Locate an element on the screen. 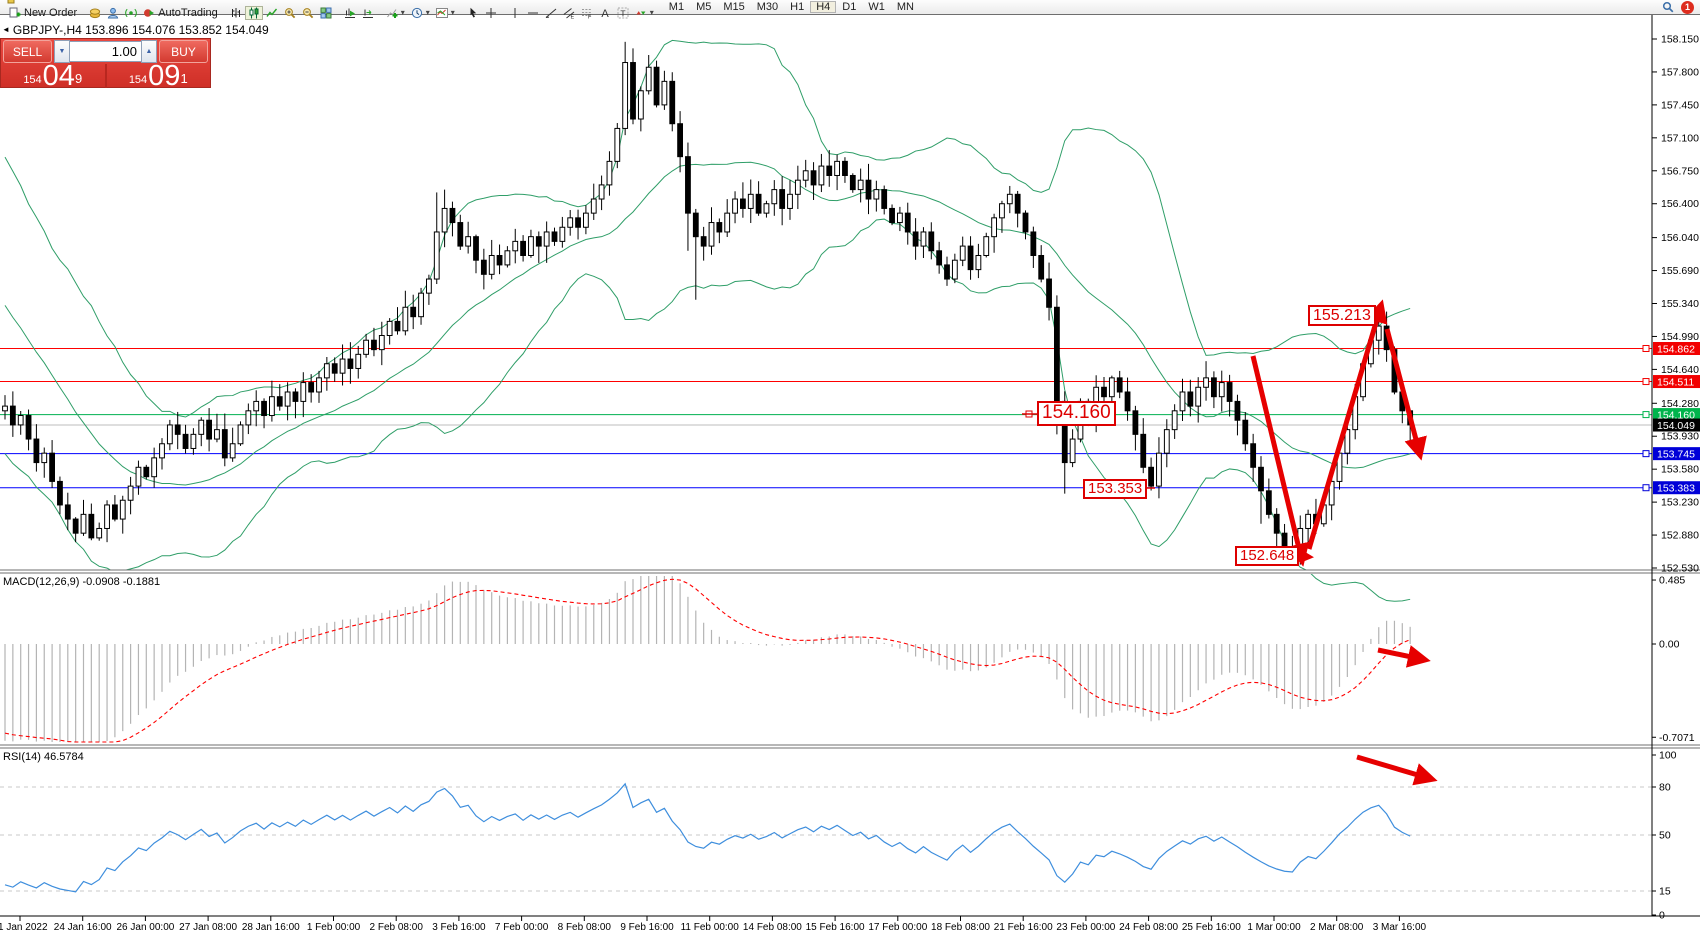 The height and width of the screenshot is (935, 1700). price-annotation: 153.353 is located at coordinates (1115, 489).